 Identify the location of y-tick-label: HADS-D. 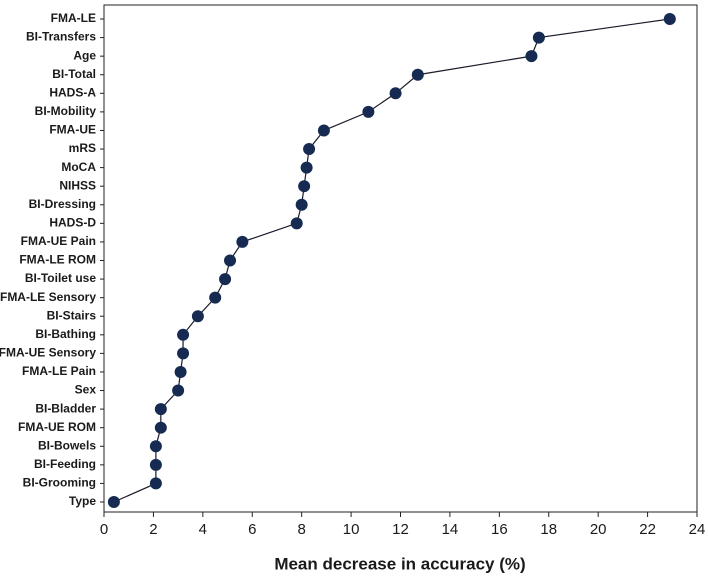
(72, 223).